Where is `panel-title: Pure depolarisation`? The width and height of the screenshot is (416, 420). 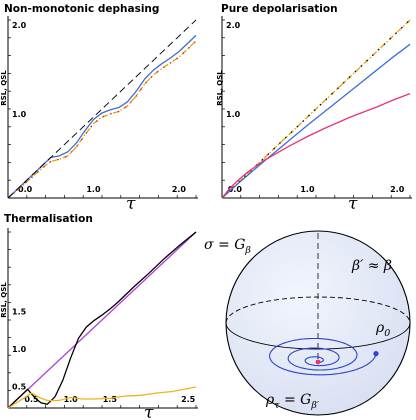
panel-title: Pure depolarisation is located at coordinates (279, 9).